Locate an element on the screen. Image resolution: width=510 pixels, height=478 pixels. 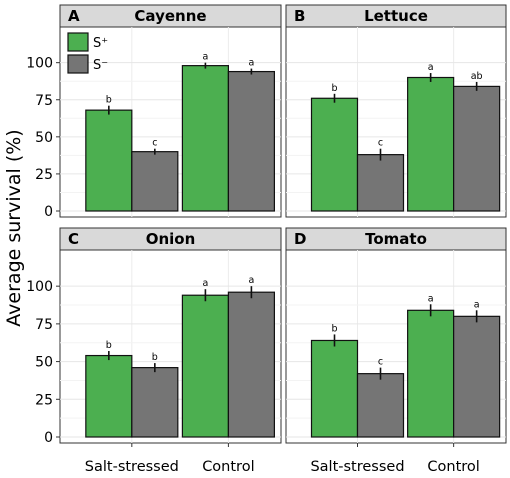
significance-label: ab is located at coordinates (477, 76).